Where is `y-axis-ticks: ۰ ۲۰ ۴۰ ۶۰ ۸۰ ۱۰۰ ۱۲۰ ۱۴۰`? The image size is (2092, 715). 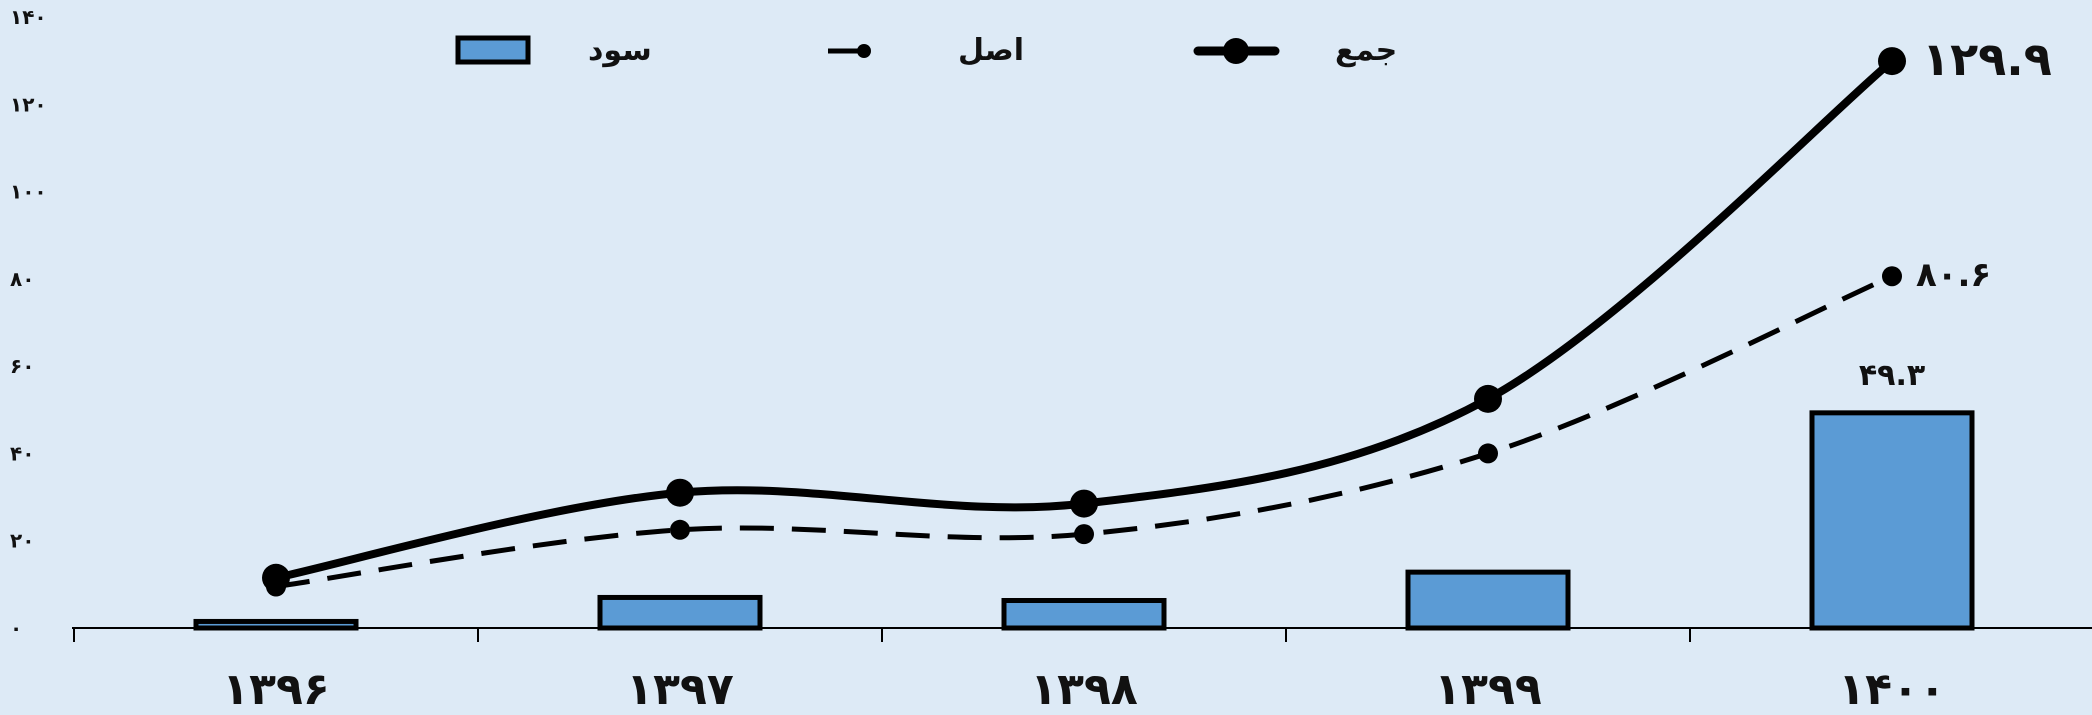 y-axis-ticks: ۰ ۲۰ ۴۰ ۶۰ ۸۰ ۱۰۰ ۱۲۰ ۱۴۰ is located at coordinates (28, 322).